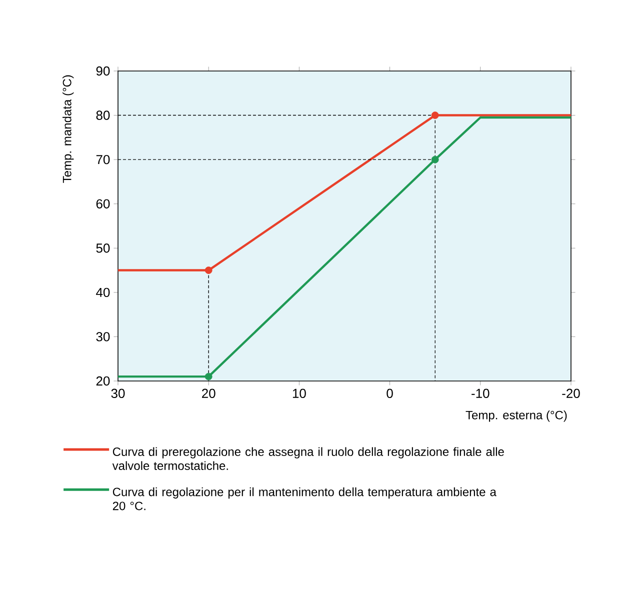  What do you see at coordinates (68, 129) in the screenshot?
I see `y-axis-title: Temp. mandata (°C)` at bounding box center [68, 129].